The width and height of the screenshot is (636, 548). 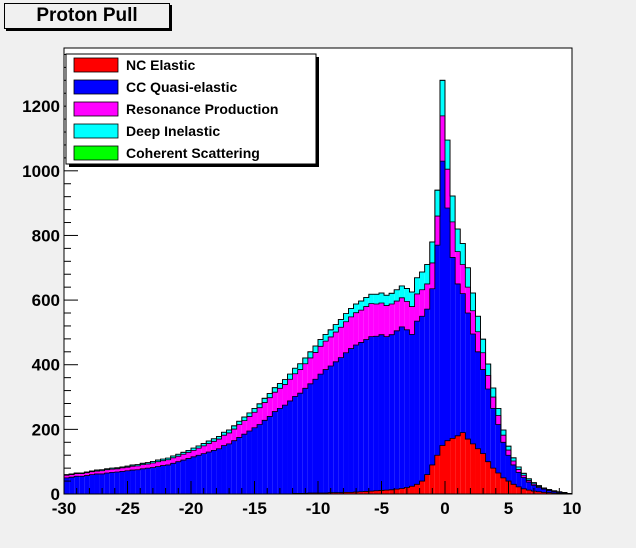 I want to click on legend-label: Deep Inelastic, so click(x=173, y=131).